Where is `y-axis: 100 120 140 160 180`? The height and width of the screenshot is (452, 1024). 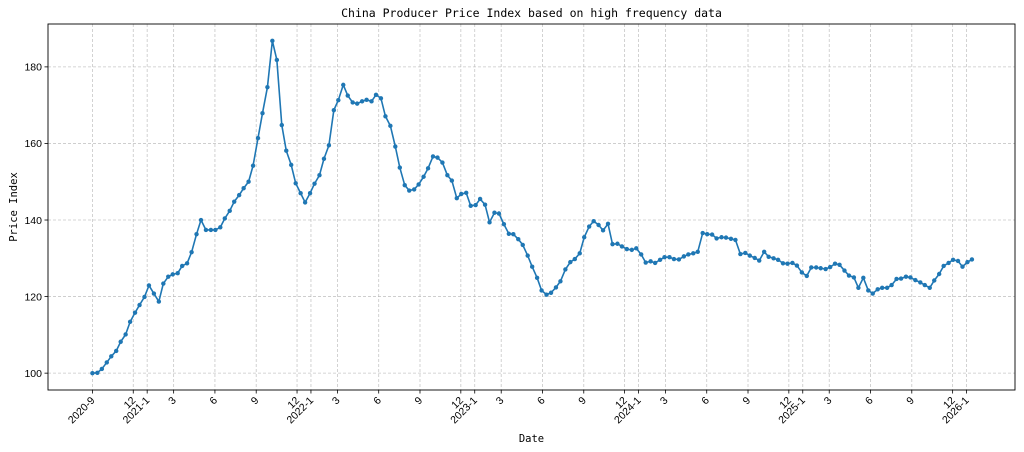 y-axis: 100 120 140 160 180 is located at coordinates (36, 221).